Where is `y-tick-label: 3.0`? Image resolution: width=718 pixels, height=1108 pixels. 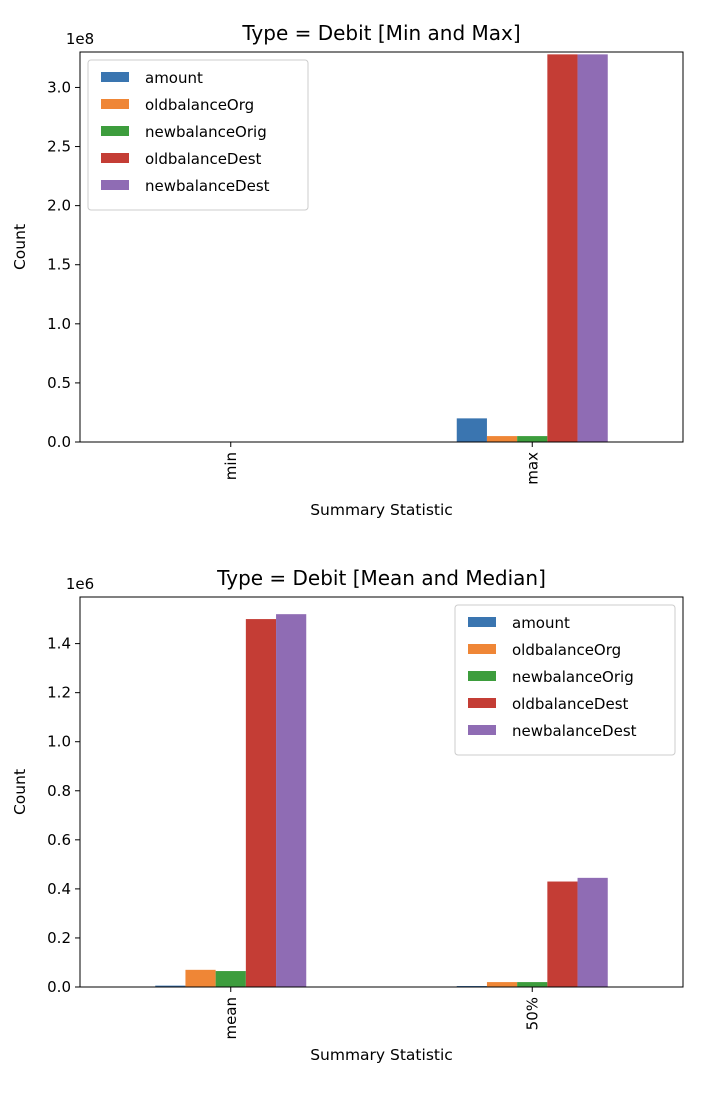 y-tick-label: 3.0 is located at coordinates (59, 87).